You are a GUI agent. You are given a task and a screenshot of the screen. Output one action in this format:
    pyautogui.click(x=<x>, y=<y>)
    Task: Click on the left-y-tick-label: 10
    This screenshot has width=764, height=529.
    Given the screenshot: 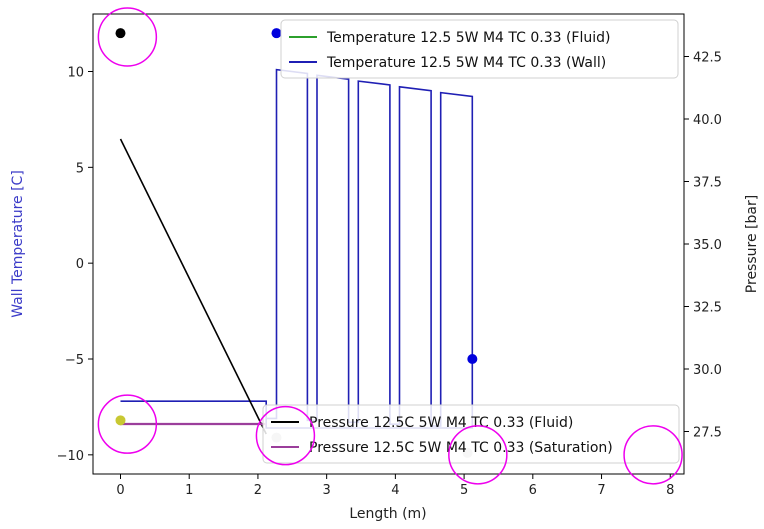 What is the action you would take?
    pyautogui.click(x=75, y=73)
    